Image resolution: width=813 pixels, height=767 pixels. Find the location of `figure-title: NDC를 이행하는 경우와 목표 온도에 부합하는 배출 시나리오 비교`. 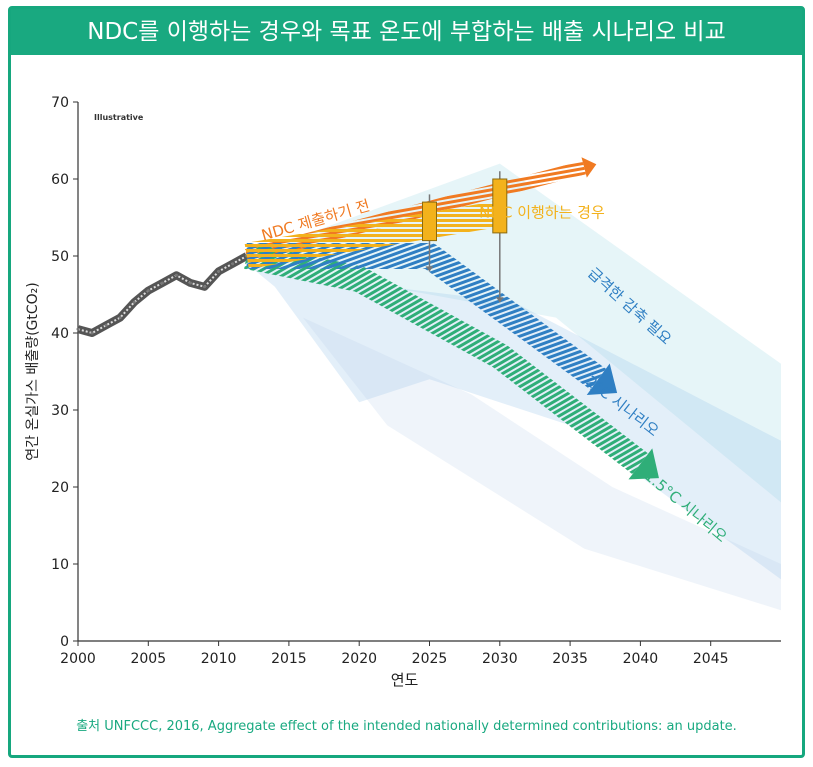

figure-title: NDC를 이행하는 경우와 목표 온도에 부합하는 배출 시나리오 비교 is located at coordinates (406, 32).